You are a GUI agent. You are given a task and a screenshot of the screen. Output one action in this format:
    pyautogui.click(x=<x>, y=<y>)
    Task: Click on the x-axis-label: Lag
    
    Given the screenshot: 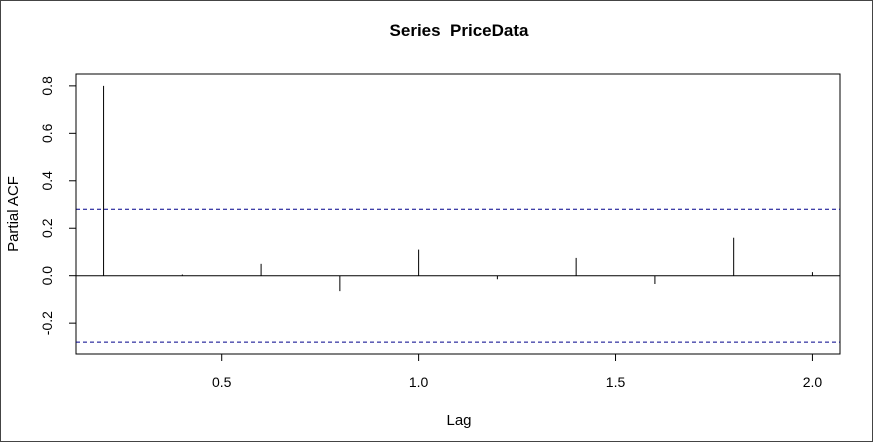 What is the action you would take?
    pyautogui.click(x=458, y=420)
    